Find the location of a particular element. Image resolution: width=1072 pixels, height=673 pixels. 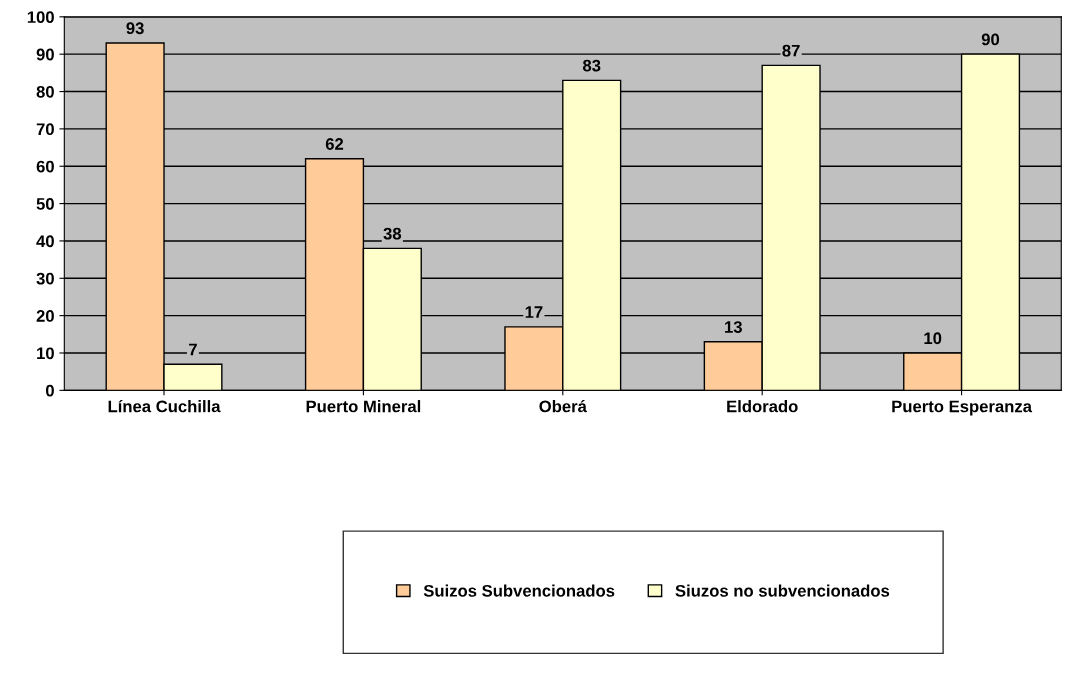

y-tick-label: 60 is located at coordinates (45, 166).